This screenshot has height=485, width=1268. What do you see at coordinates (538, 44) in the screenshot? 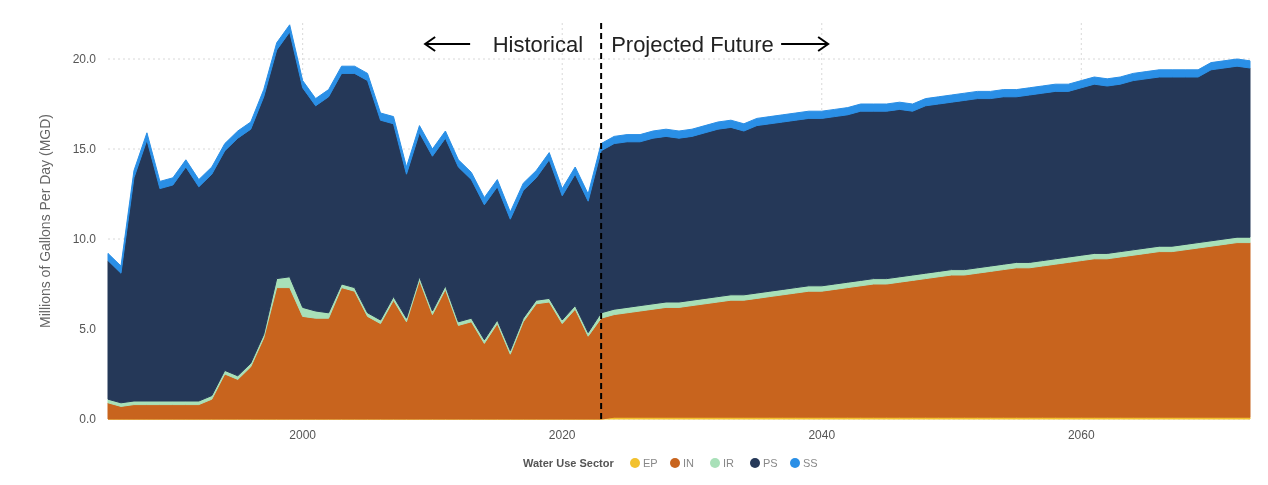
I see `annotation: Historical` at bounding box center [538, 44].